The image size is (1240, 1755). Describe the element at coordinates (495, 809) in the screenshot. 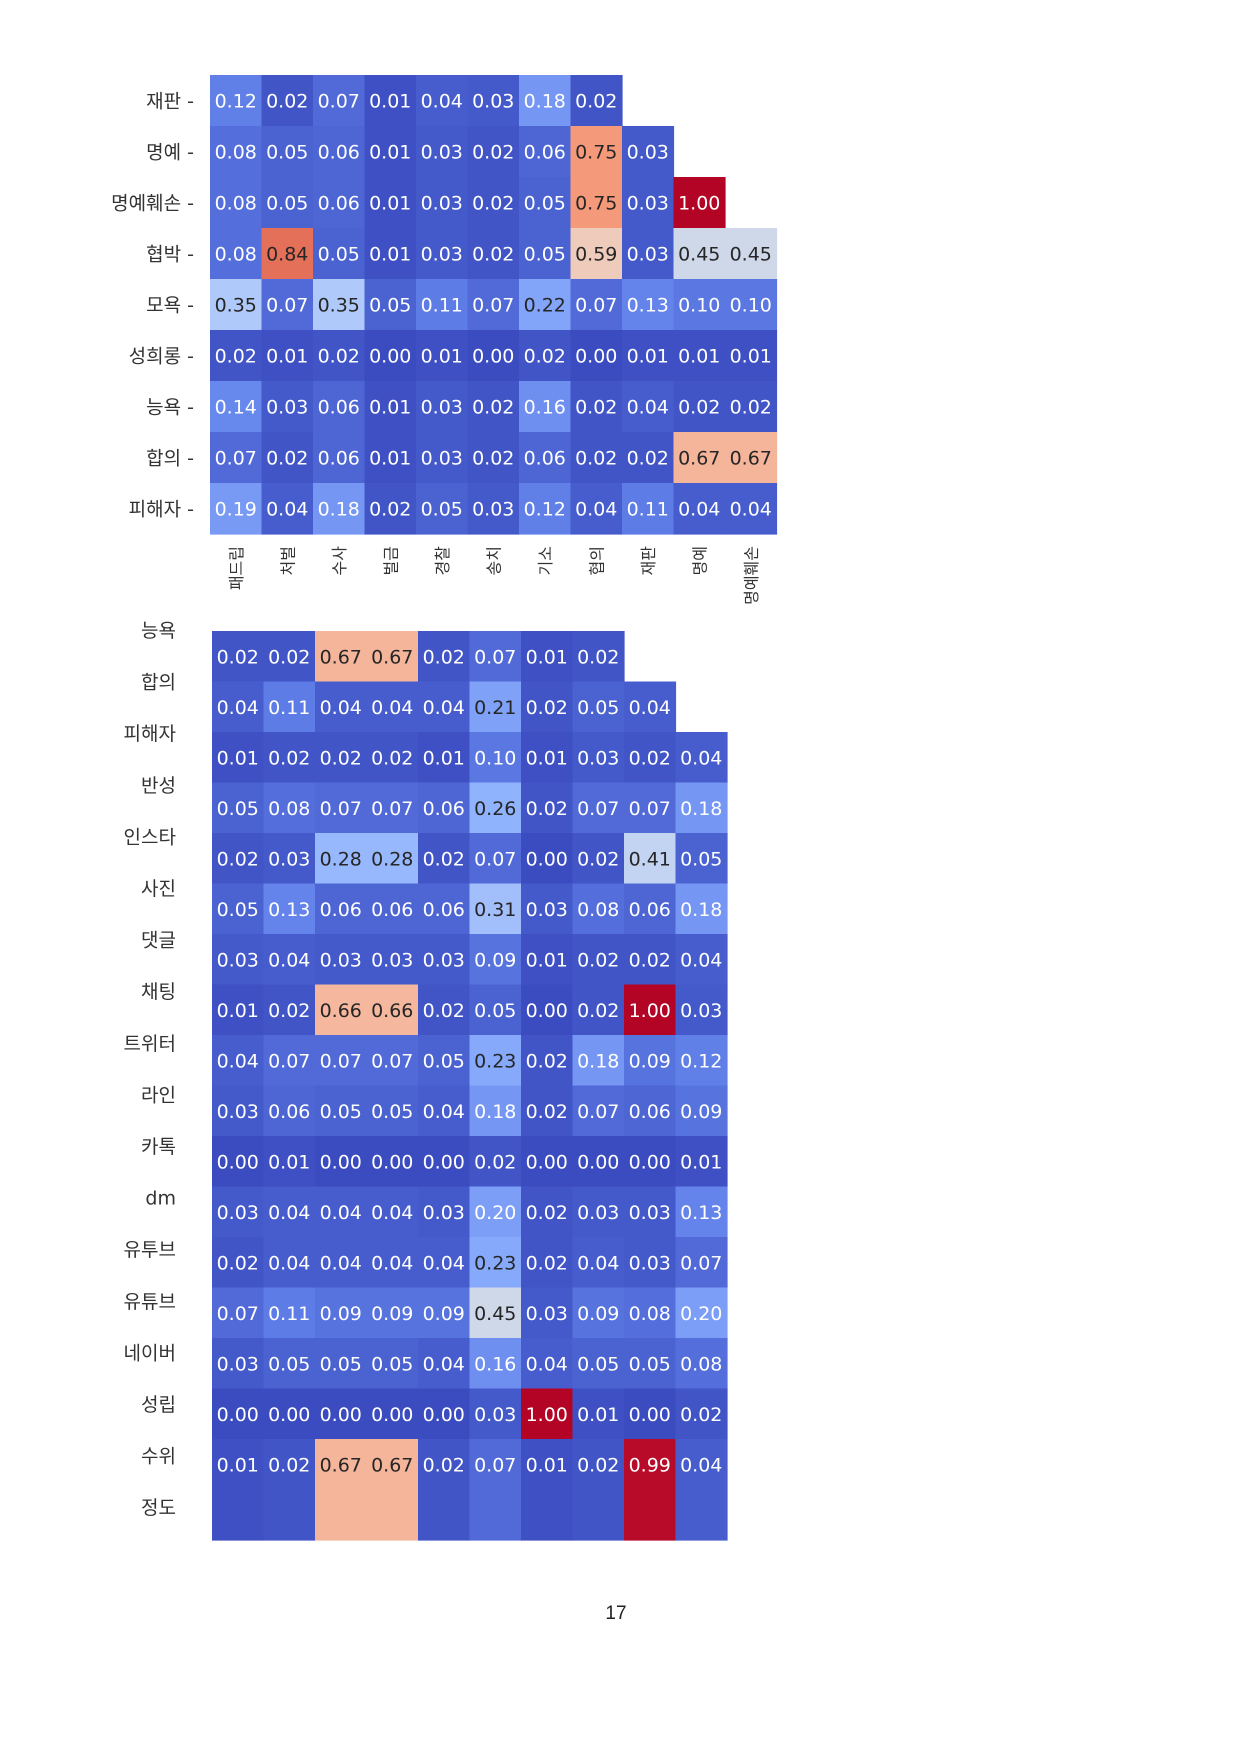

I see `cell-value-label: 0.26` at that location.